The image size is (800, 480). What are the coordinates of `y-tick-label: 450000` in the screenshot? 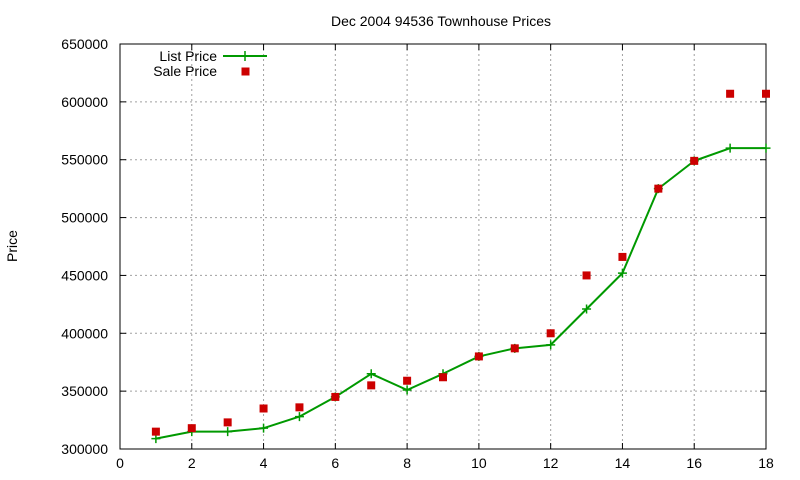 It's located at (84, 275).